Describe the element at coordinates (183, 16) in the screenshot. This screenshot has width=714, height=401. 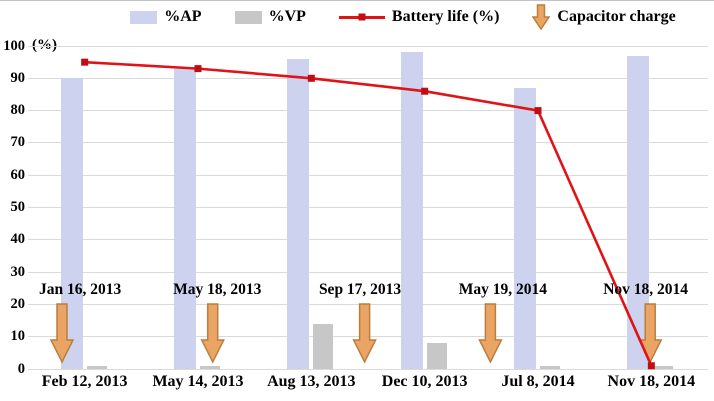
I see `legend-label-ap: %AP` at that location.